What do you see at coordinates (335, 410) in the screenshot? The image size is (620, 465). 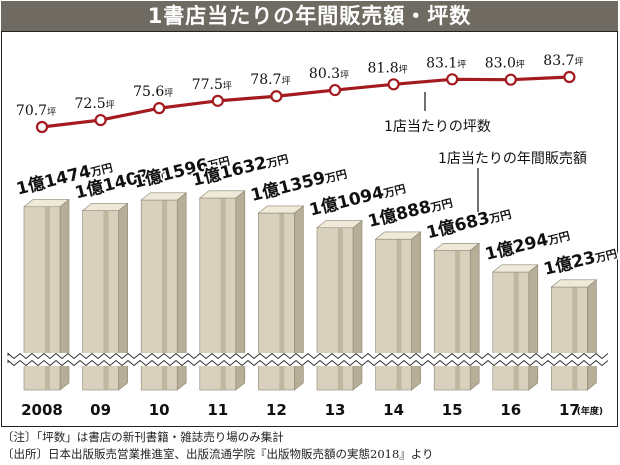 I see `x-tick-label: 13` at bounding box center [335, 410].